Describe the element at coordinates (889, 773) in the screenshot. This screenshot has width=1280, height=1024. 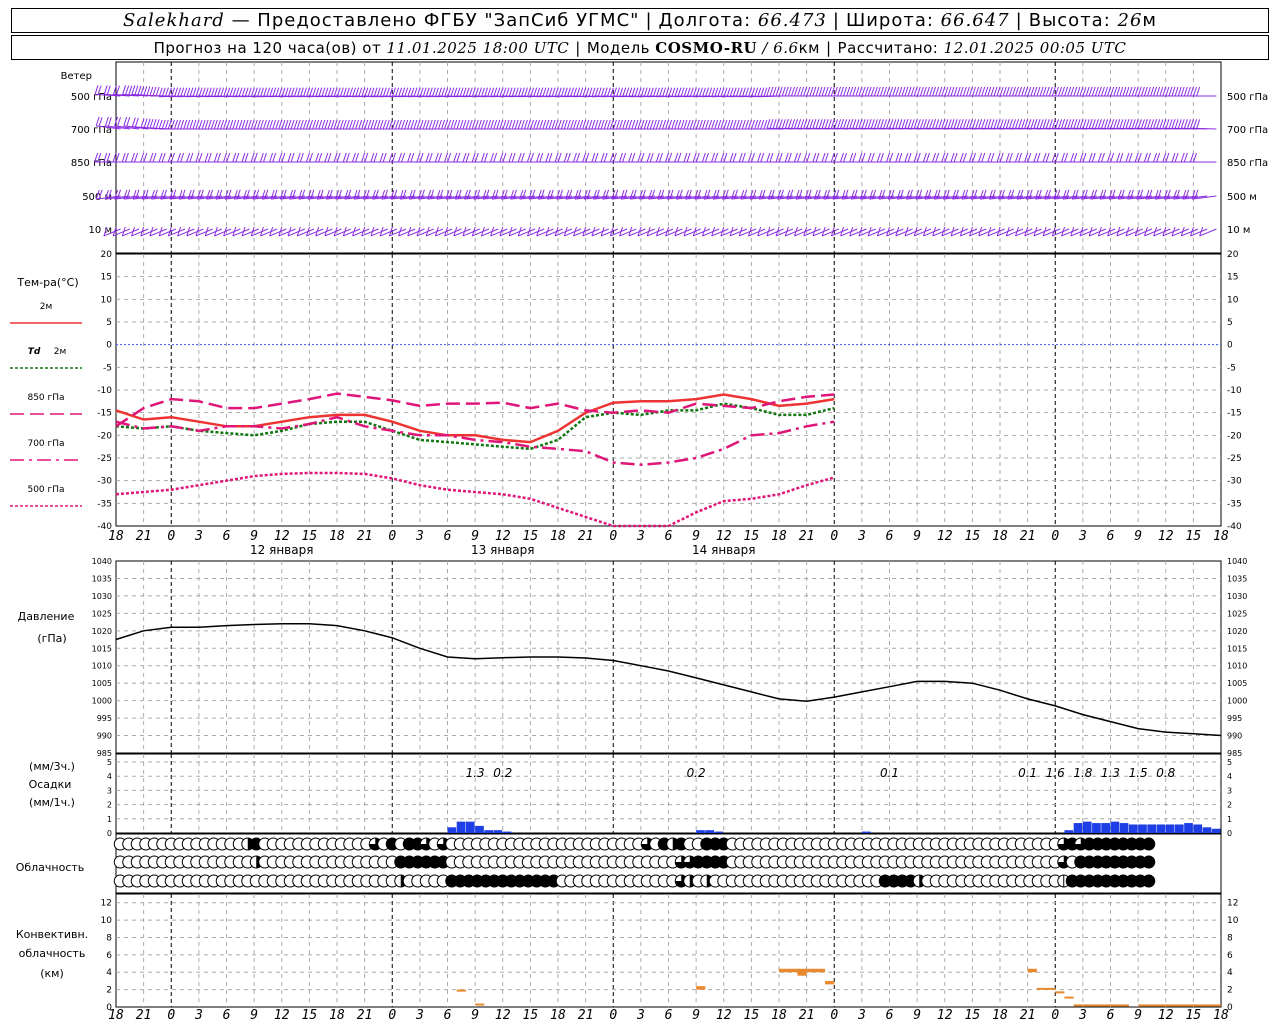
I see `precip-total: 0.1` at that location.